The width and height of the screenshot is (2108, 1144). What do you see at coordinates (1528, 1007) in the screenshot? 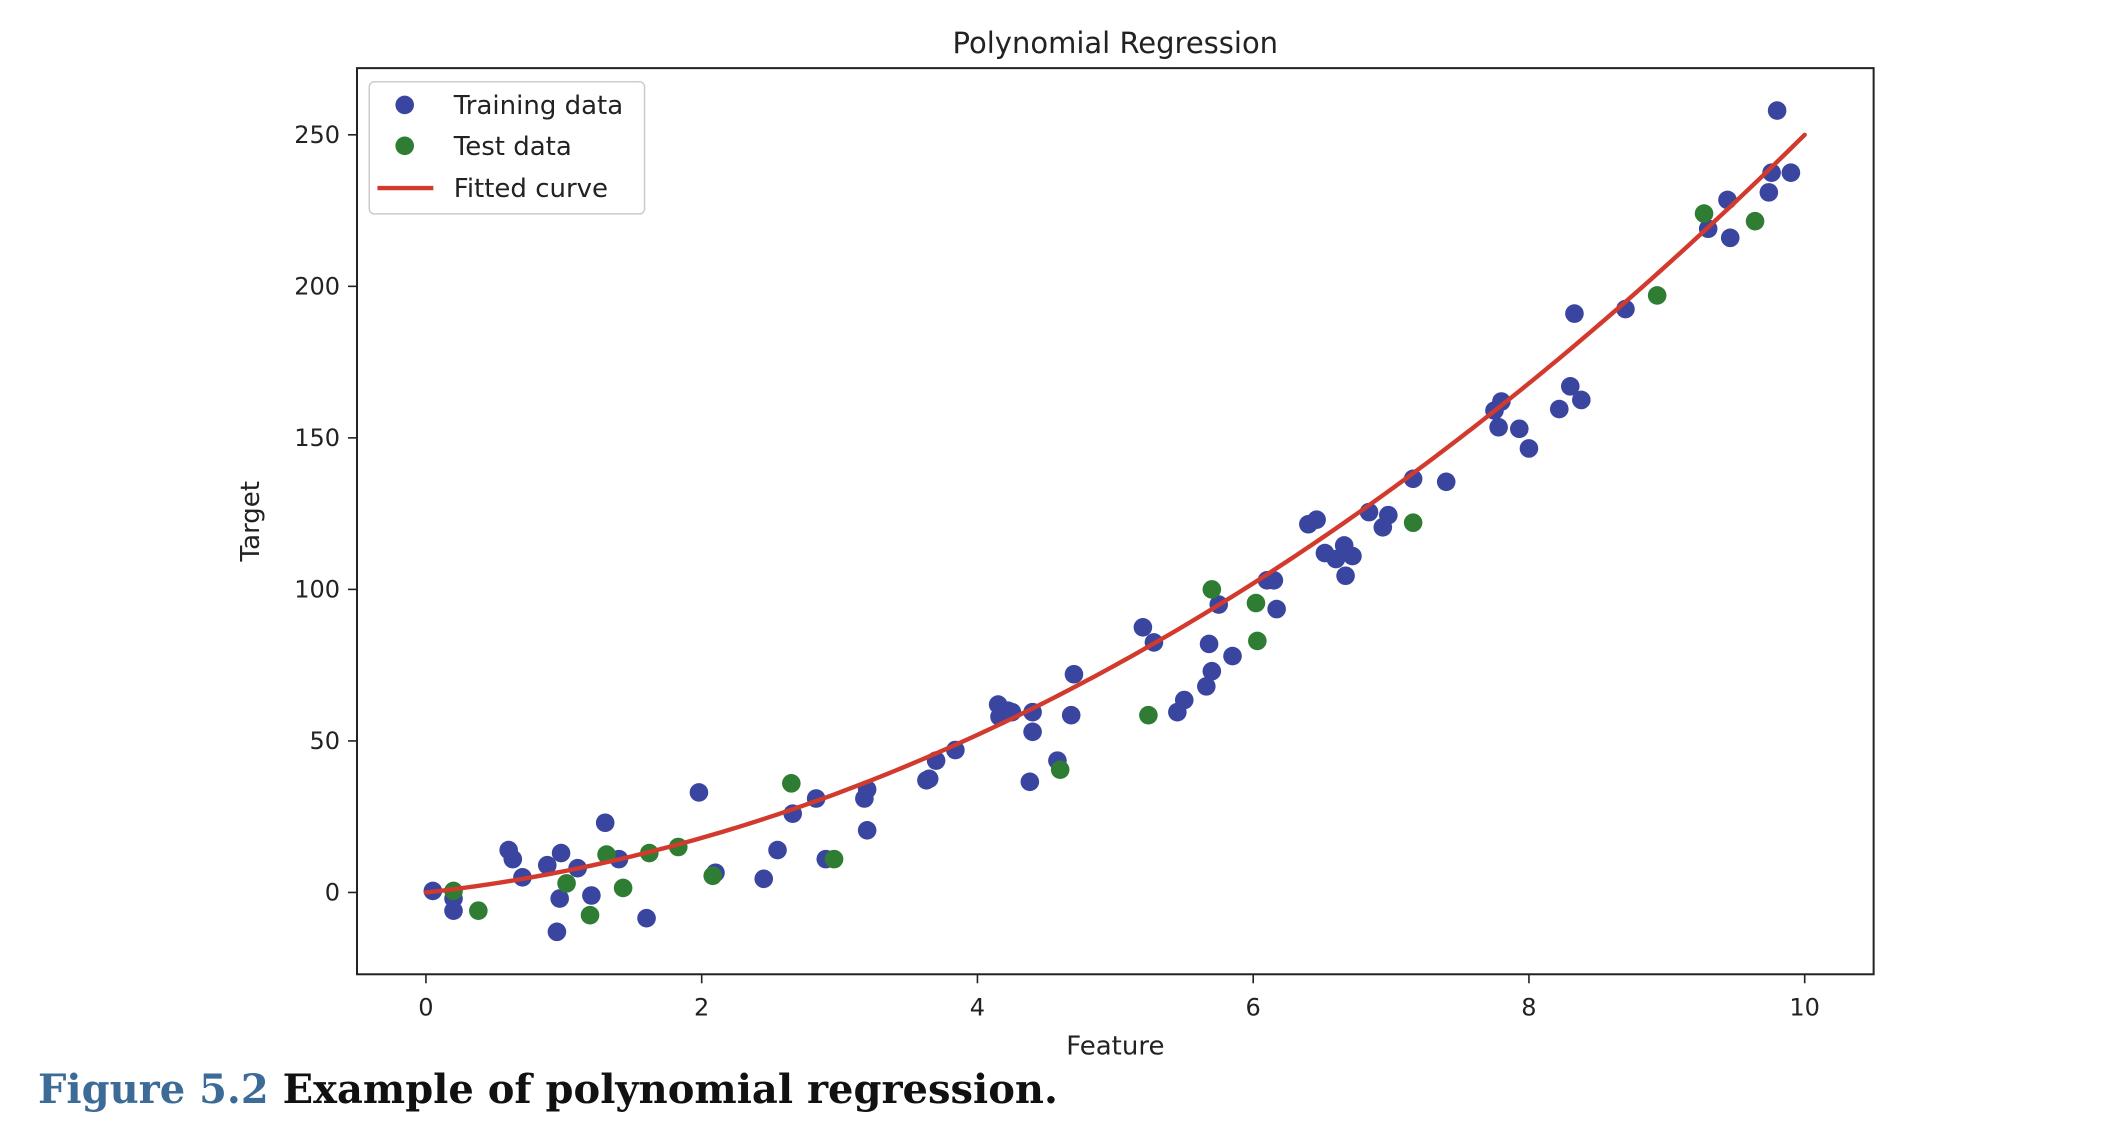
I see `x-tick-label: 8` at bounding box center [1528, 1007].